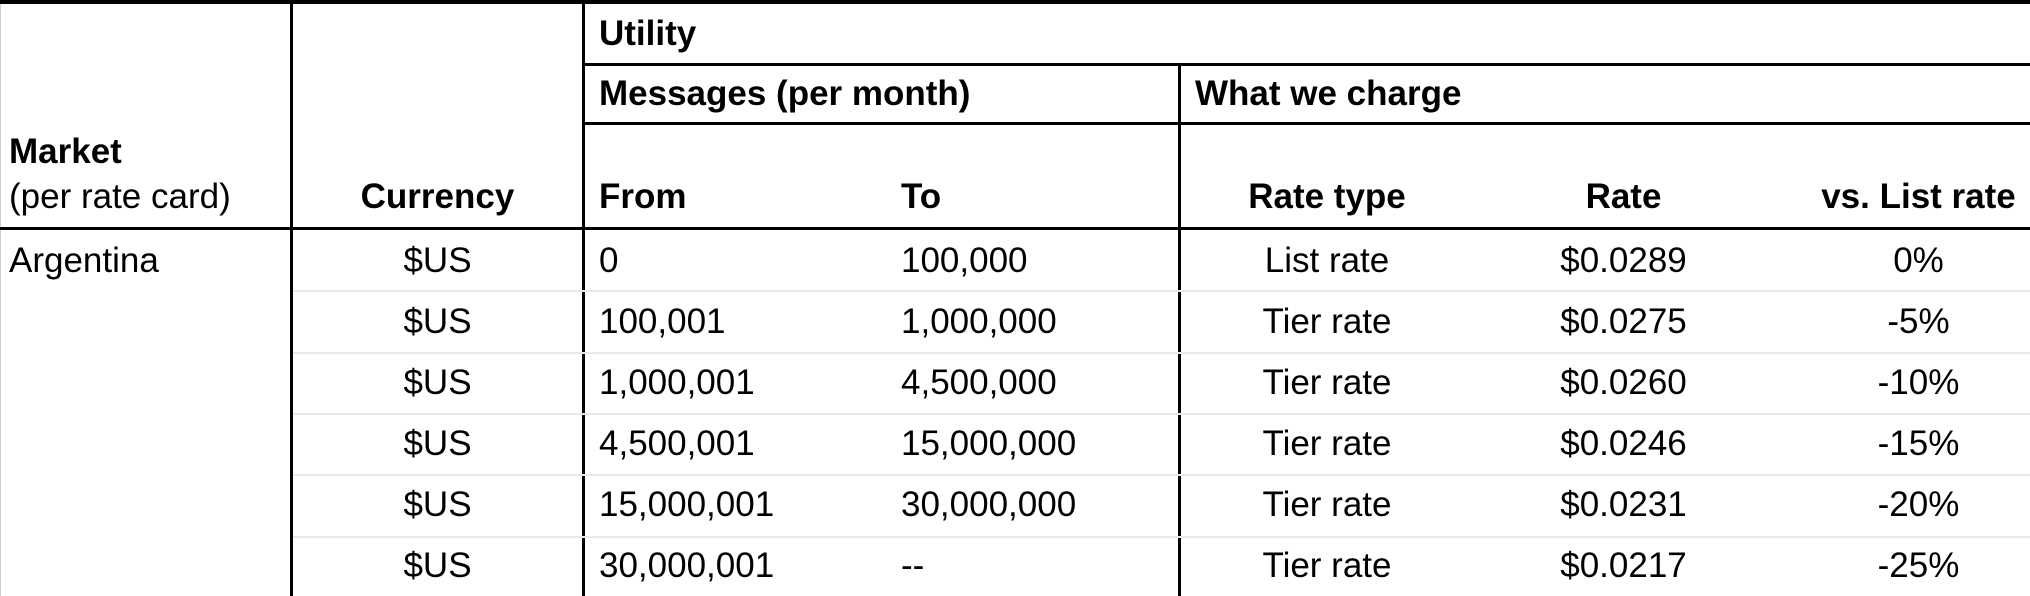  Describe the element at coordinates (1918, 504) in the screenshot. I see `cell-vs-list: -20%` at that location.